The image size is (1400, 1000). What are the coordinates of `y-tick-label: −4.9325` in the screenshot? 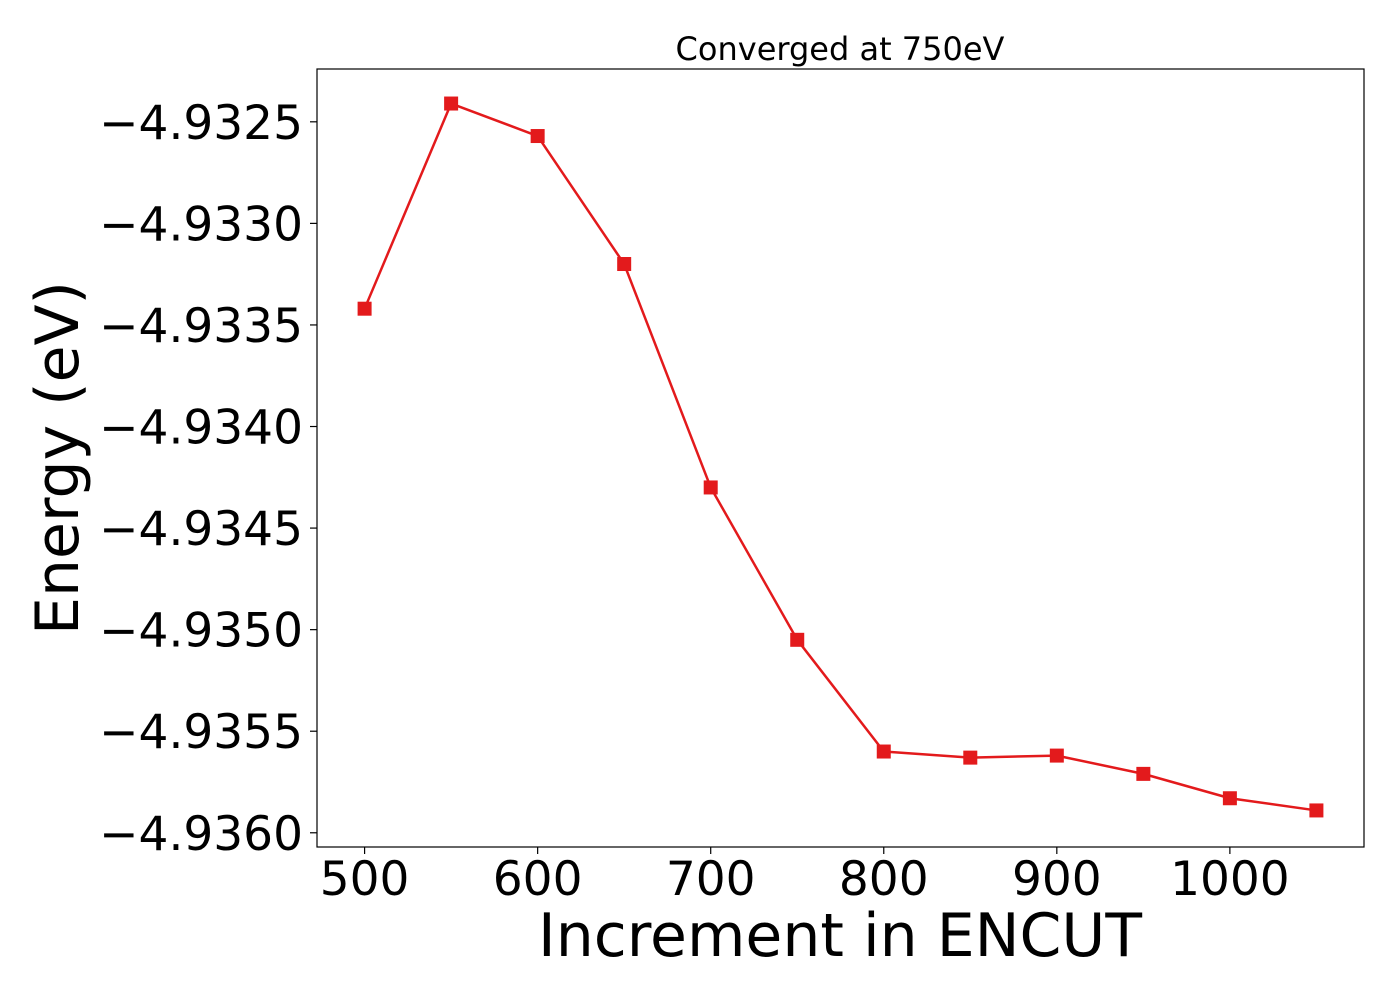 It's located at (201, 123).